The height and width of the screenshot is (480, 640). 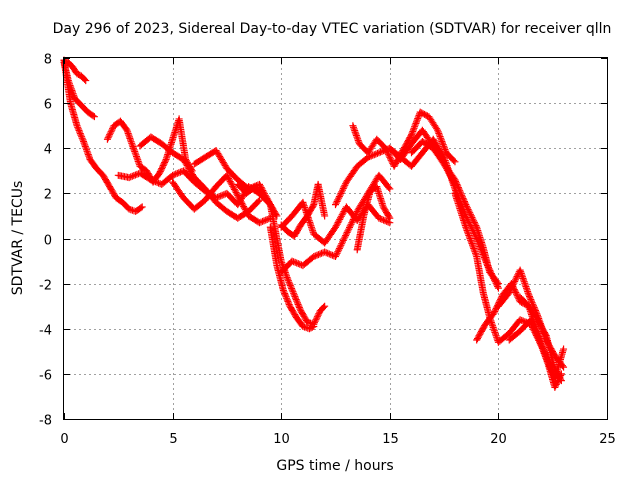 What do you see at coordinates (45, 376) in the screenshot?
I see `y-tick-label: -6` at bounding box center [45, 376].